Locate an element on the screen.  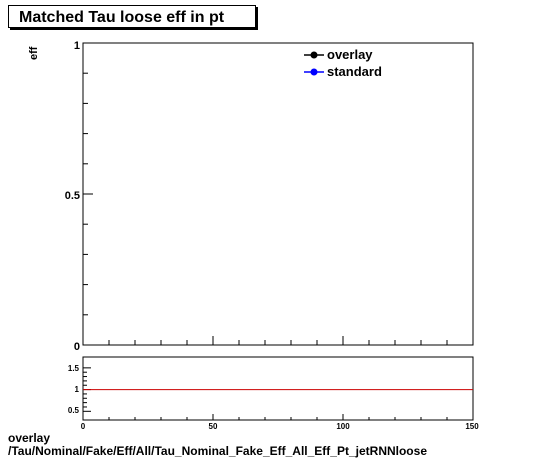
legend-standard-label: standard is located at coordinates (354, 71).